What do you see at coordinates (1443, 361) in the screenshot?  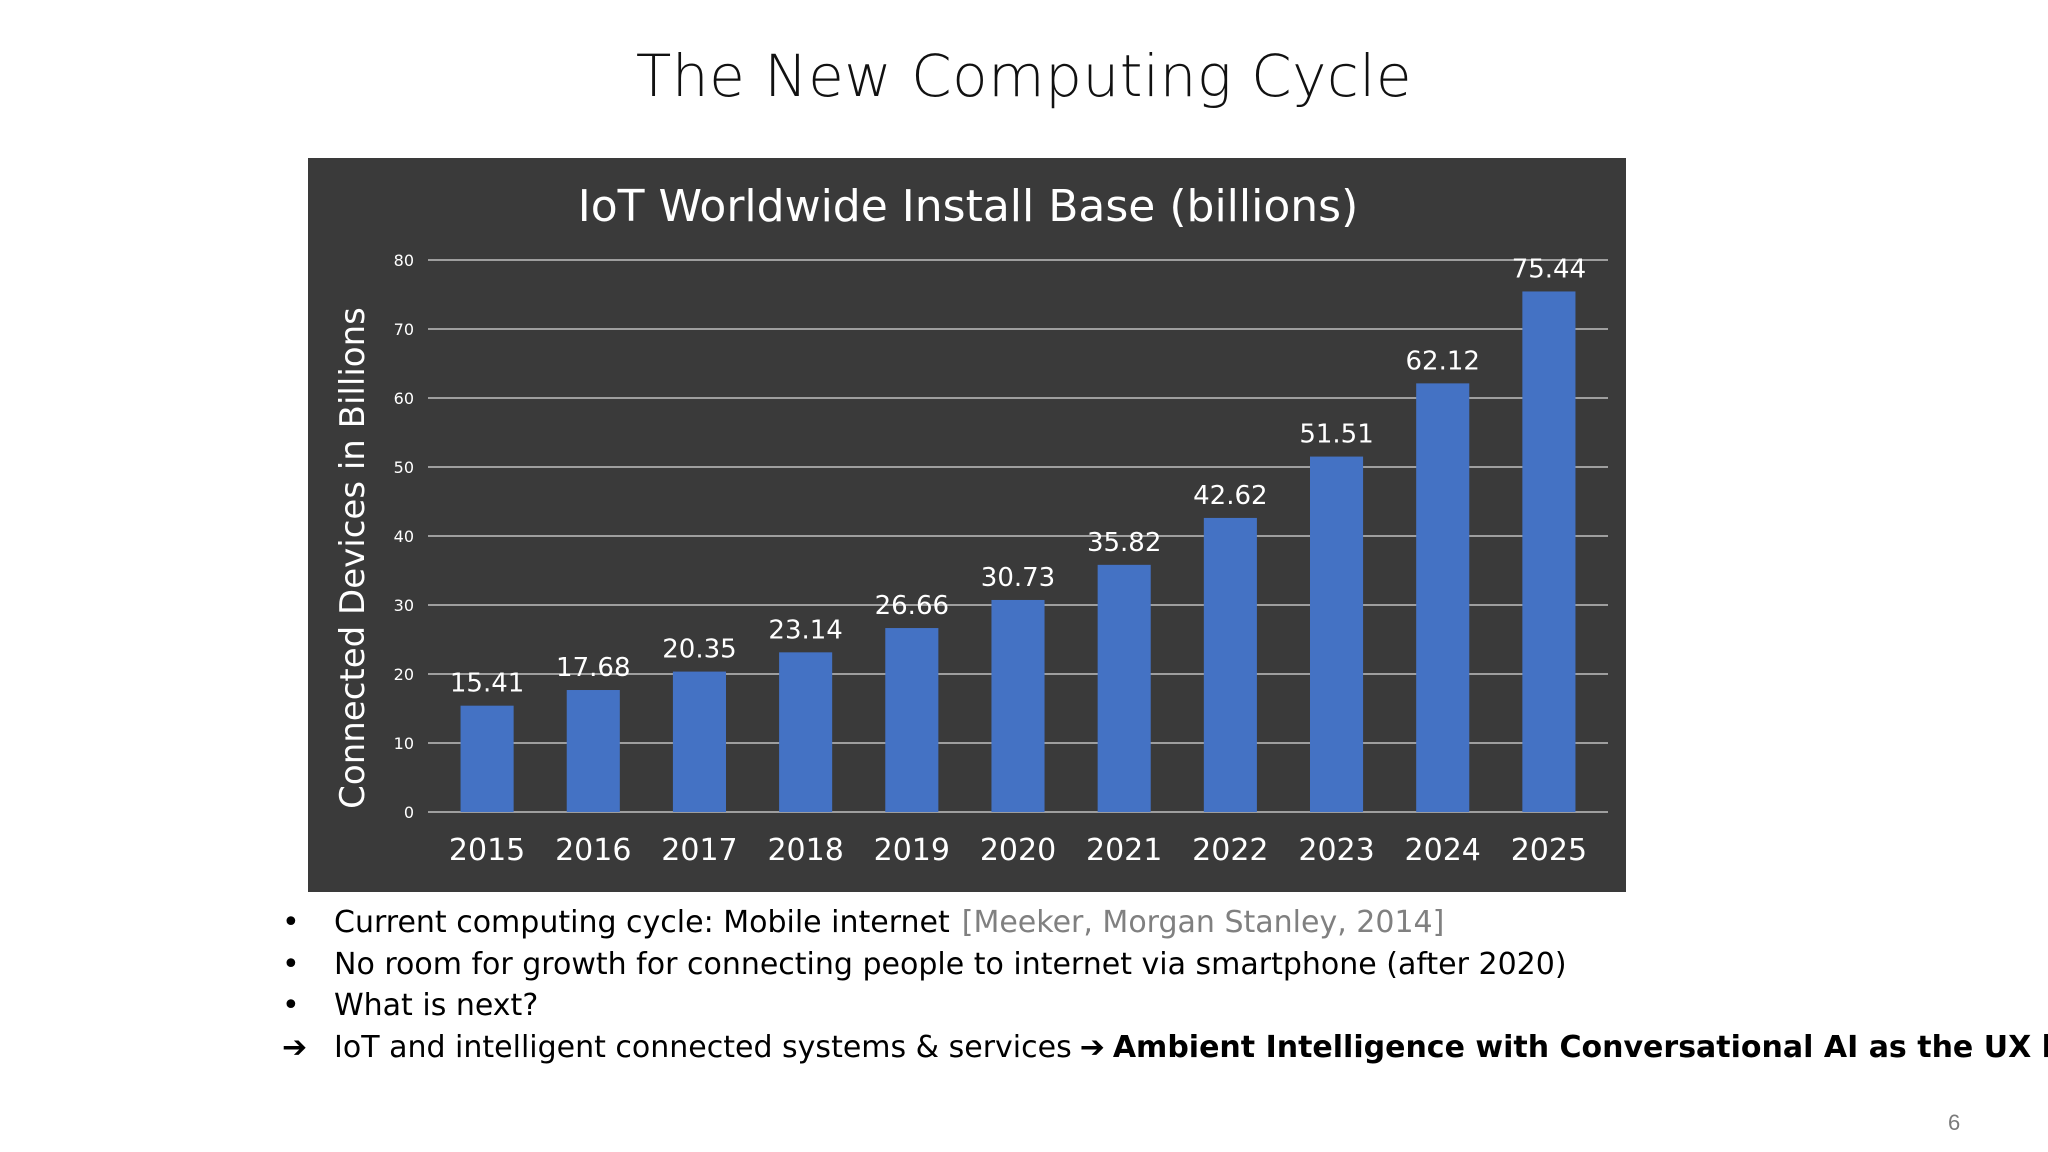 I see `data-label: 62.12` at bounding box center [1443, 361].